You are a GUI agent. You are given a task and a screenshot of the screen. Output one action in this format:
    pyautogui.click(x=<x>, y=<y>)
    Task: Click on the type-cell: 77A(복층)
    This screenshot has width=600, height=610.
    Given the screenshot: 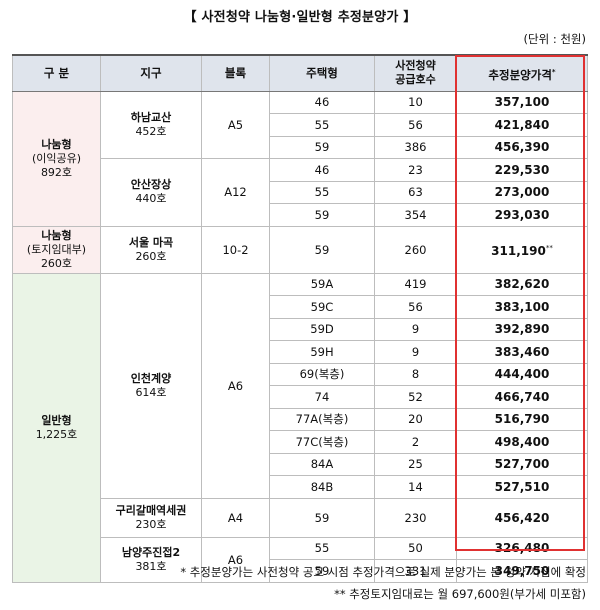 What is the action you would take?
    pyautogui.click(x=322, y=419)
    